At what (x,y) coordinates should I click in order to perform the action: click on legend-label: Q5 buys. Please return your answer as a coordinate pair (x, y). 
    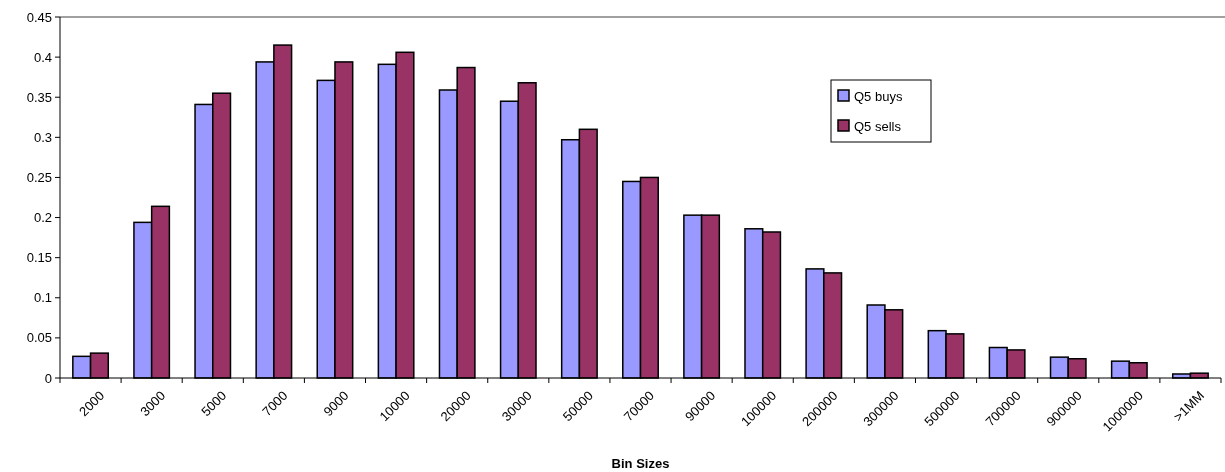
    Looking at the image, I should click on (878, 96).